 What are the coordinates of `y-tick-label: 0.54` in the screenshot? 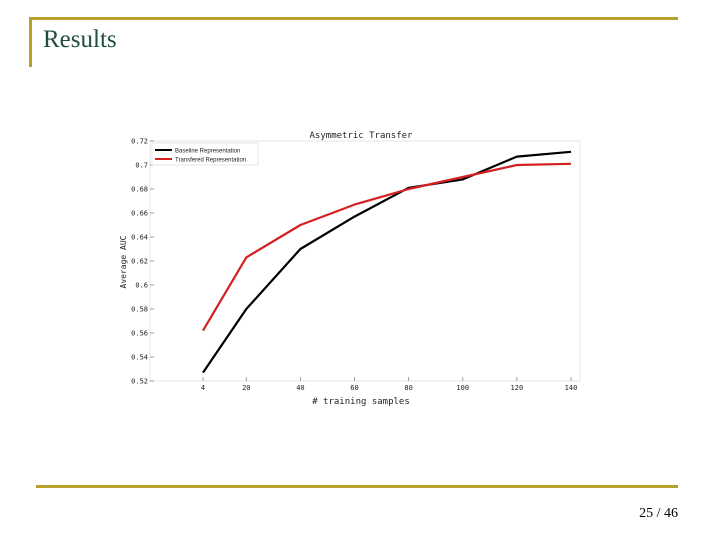 It's located at (139, 358).